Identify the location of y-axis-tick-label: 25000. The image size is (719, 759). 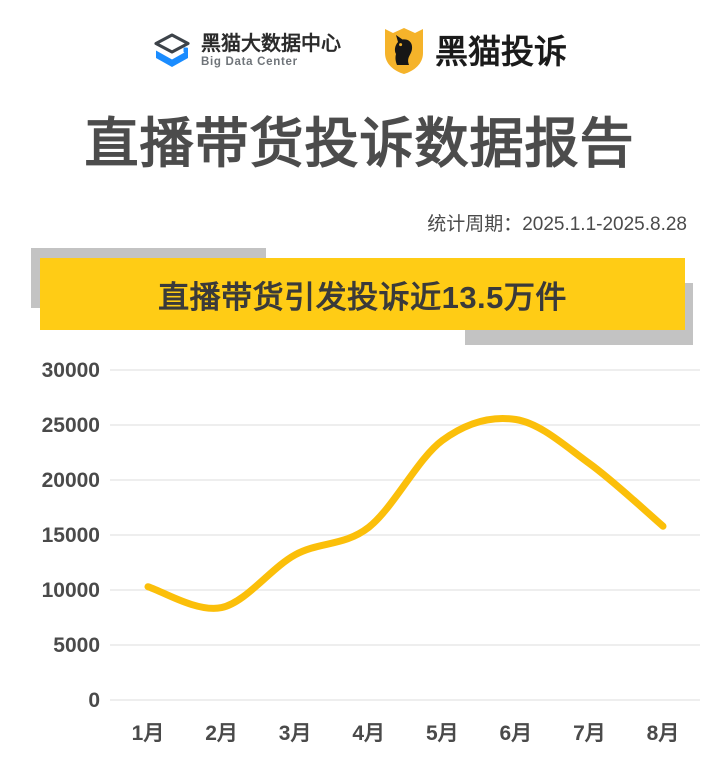
(71, 425).